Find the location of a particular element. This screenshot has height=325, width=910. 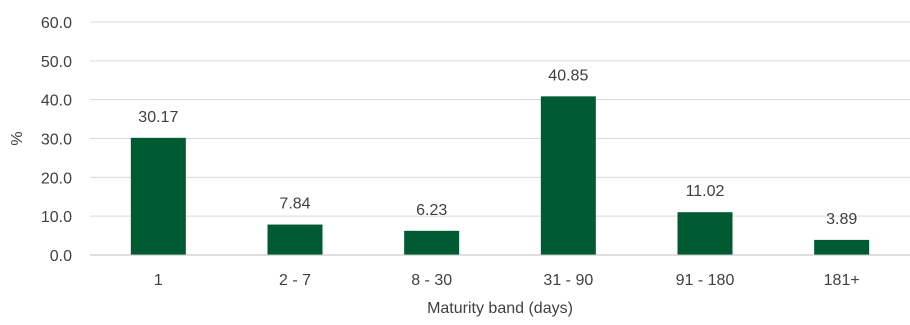

y-tick-label: 30.0 is located at coordinates (56, 140).